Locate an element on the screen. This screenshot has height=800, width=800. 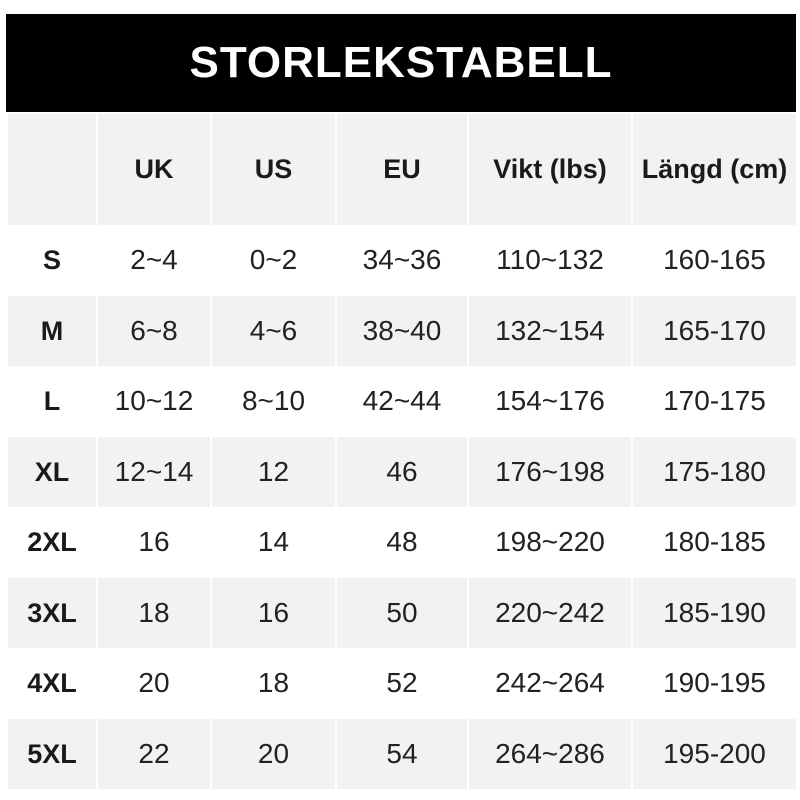
table-cell: 52 is located at coordinates (402, 683).